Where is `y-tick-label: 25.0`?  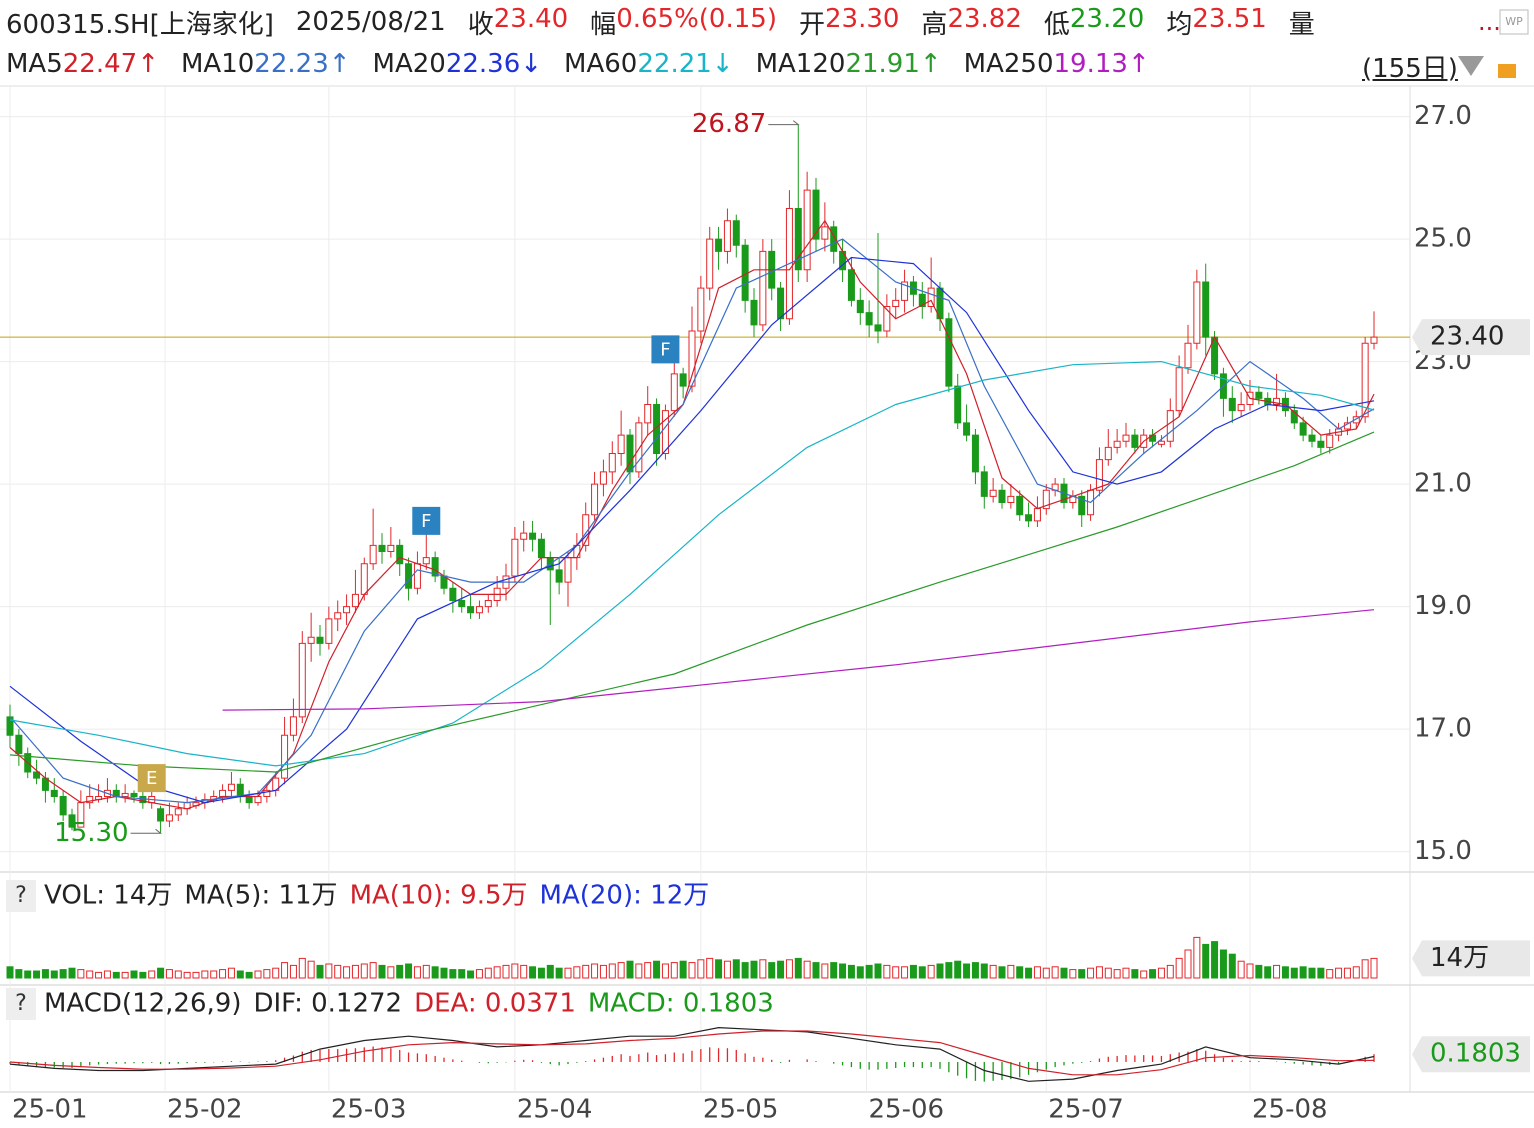 y-tick-label: 25.0 is located at coordinates (1443, 239).